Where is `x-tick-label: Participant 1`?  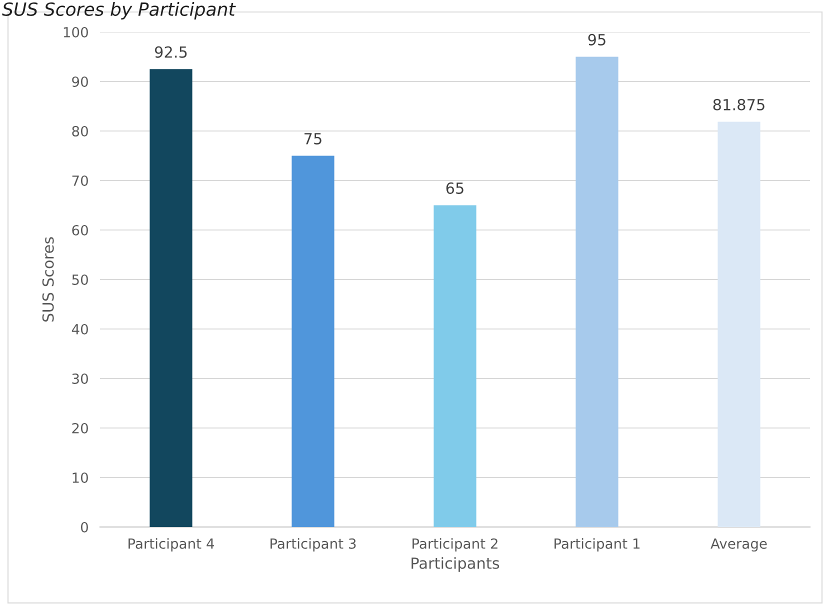 x-tick-label: Participant 1 is located at coordinates (597, 545).